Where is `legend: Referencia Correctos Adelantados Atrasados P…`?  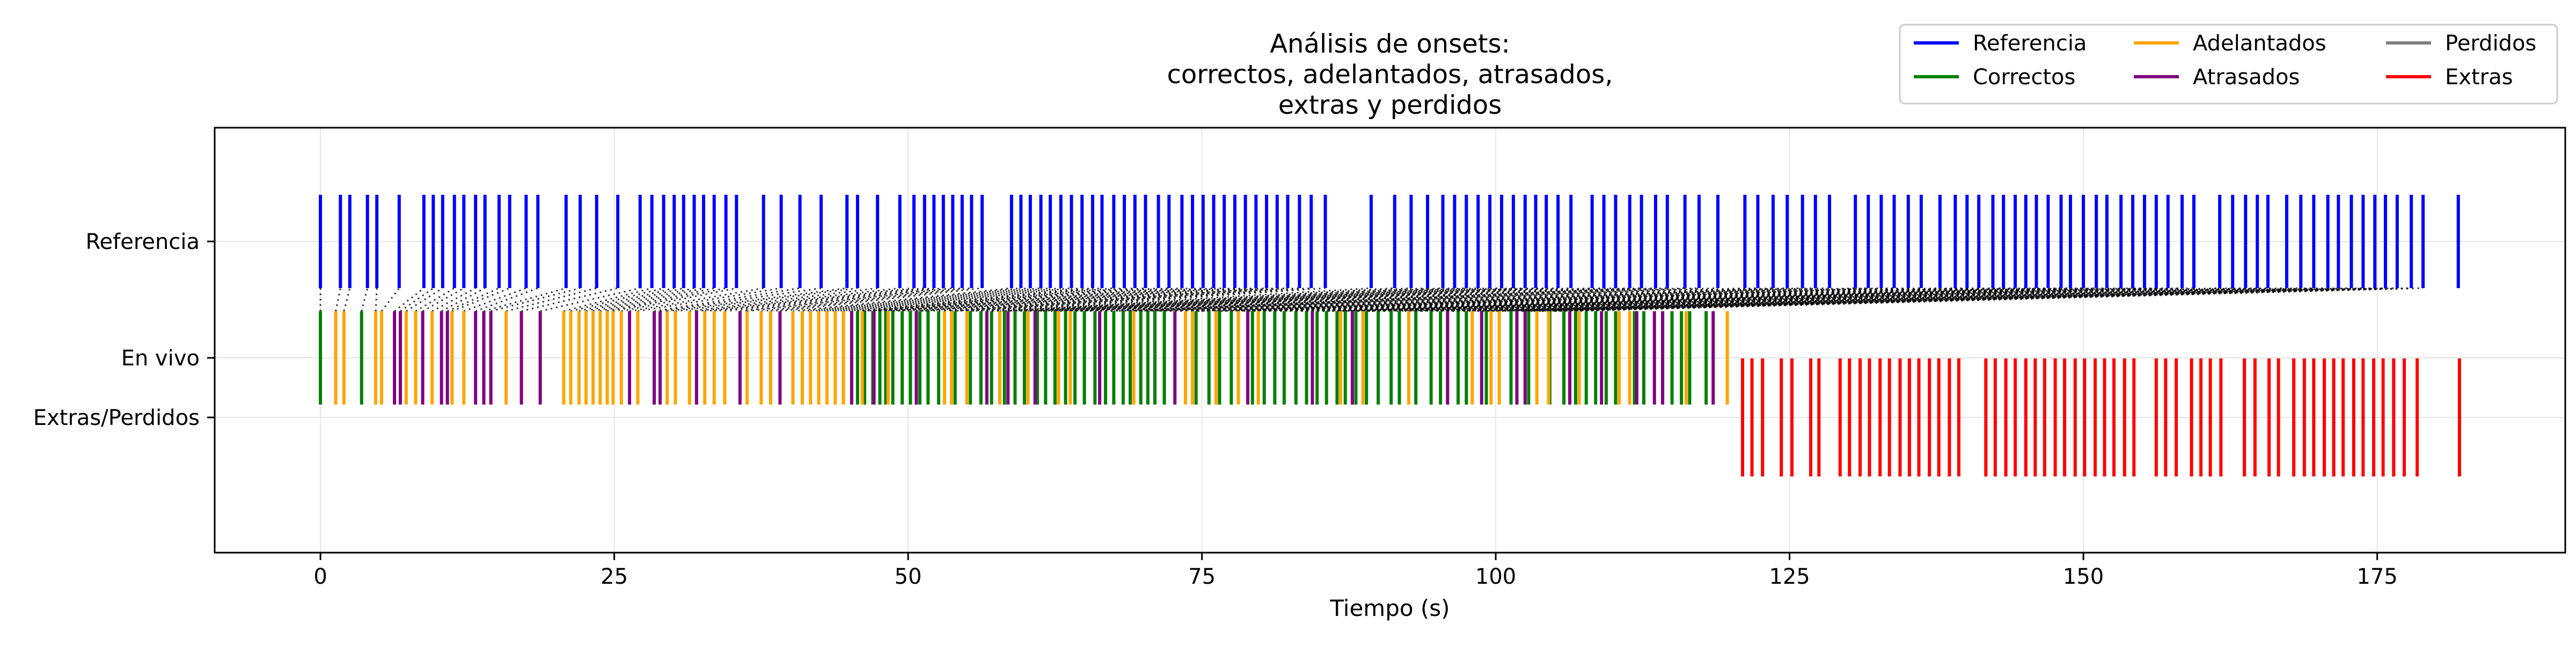
legend: Referencia Correctos Adelantados Atrasados P… is located at coordinates (2228, 64).